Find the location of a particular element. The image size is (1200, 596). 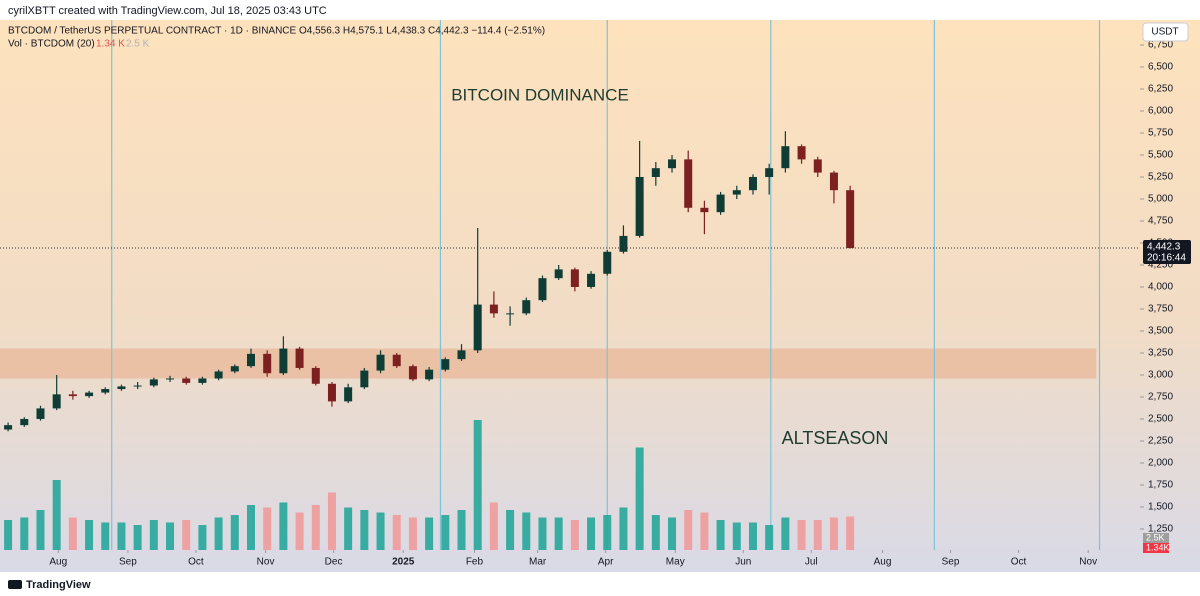

y-tick-label: 3,500 is located at coordinates (1160, 331).